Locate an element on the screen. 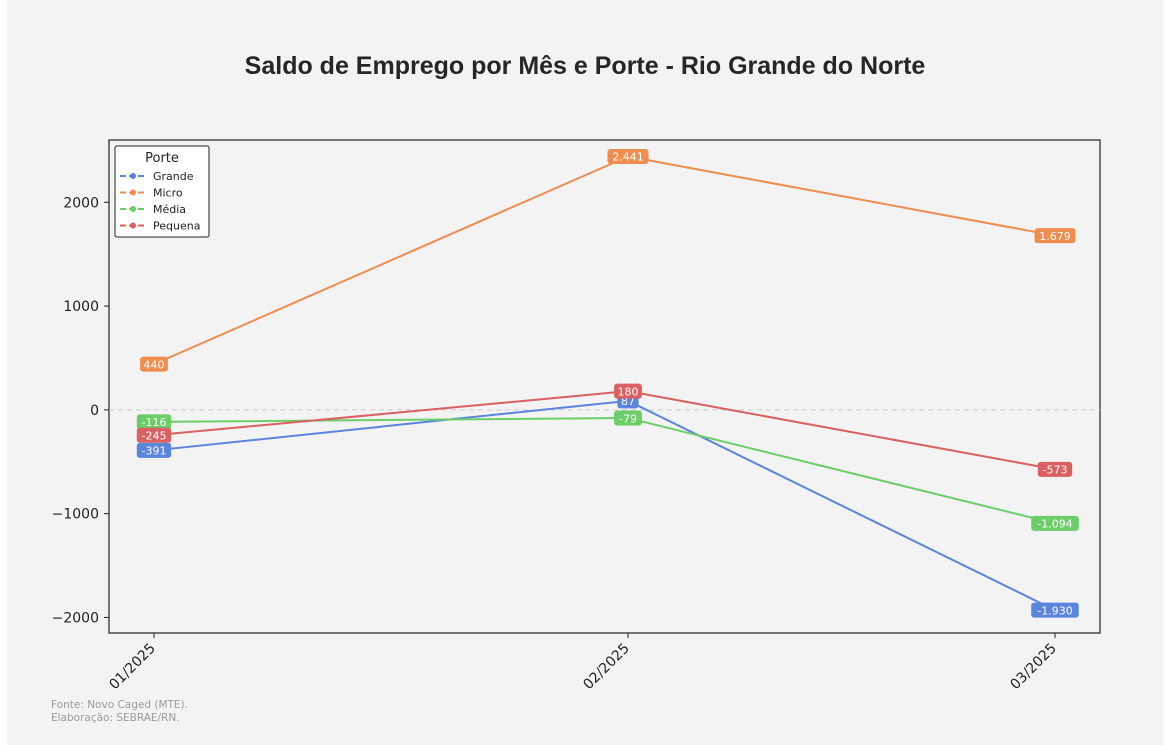  x-tick-label: 01/2025 is located at coordinates (132, 667).